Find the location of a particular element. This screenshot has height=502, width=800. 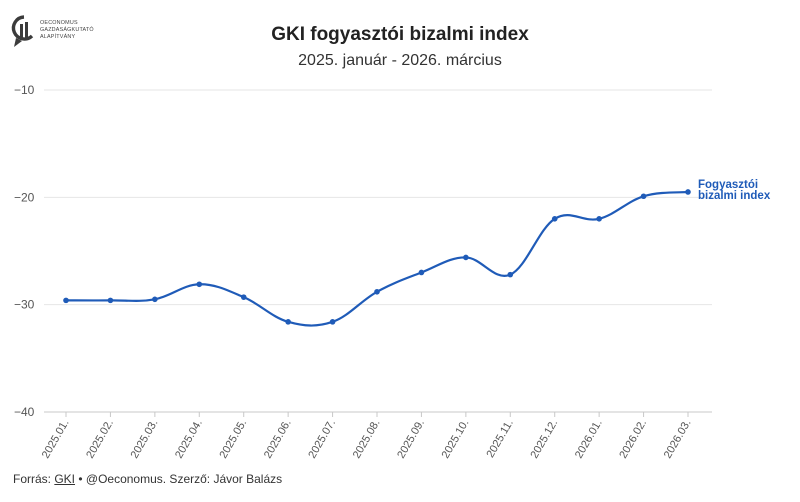

footer-prefix: Forrás: is located at coordinates (34, 479).